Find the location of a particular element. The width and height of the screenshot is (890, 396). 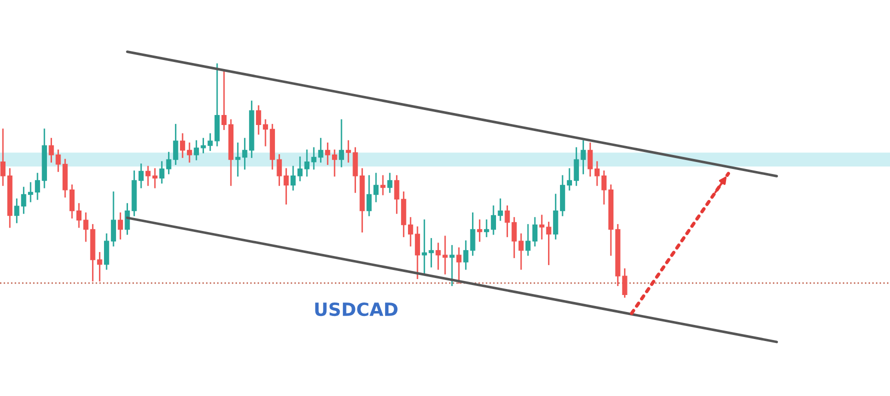

text: USDCAD is located at coordinates (356, 309).